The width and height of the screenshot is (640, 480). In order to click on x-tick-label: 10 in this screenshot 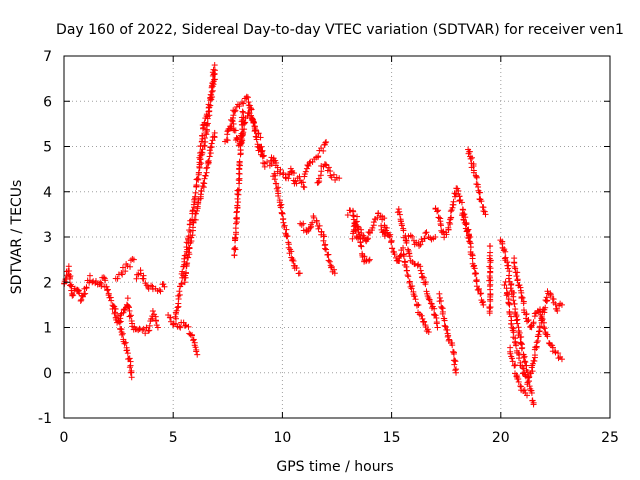, I will do `click(282, 438)`.